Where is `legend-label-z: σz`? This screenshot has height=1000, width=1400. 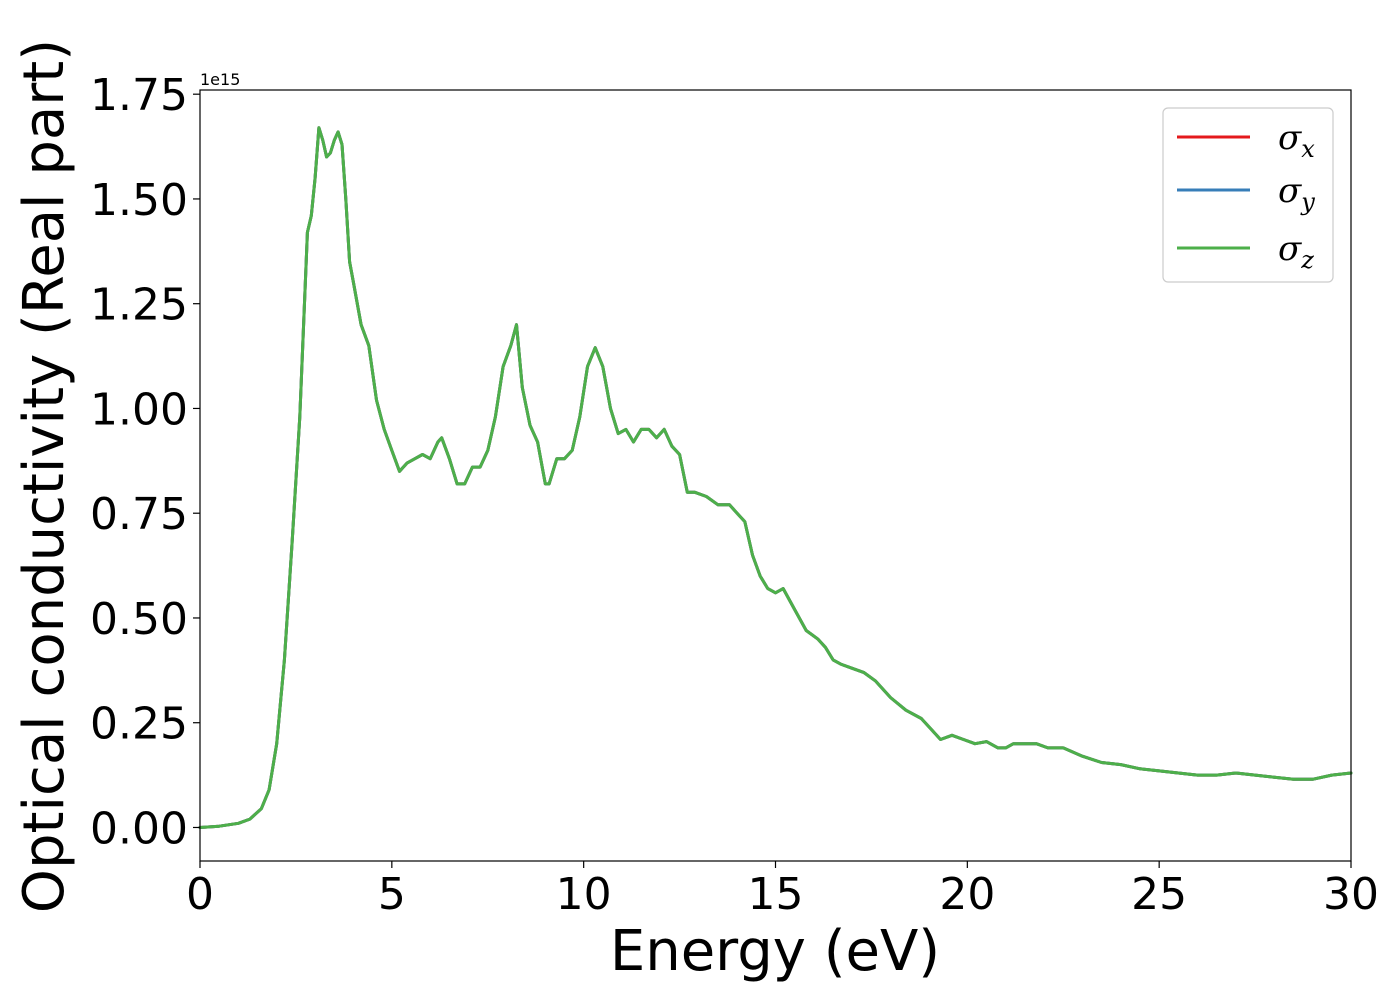
legend-label-z: σz is located at coordinates (1296, 251).